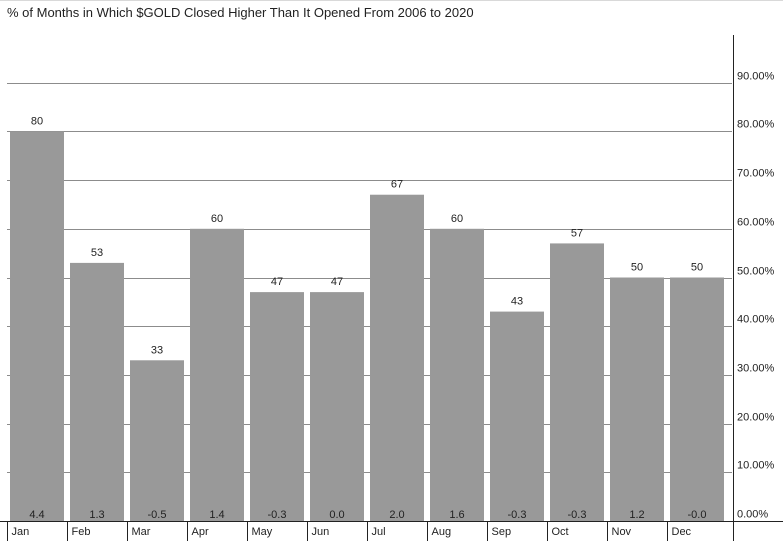 This screenshot has width=783, height=541. I want to click on x-tick-label: Sep, so click(502, 532).